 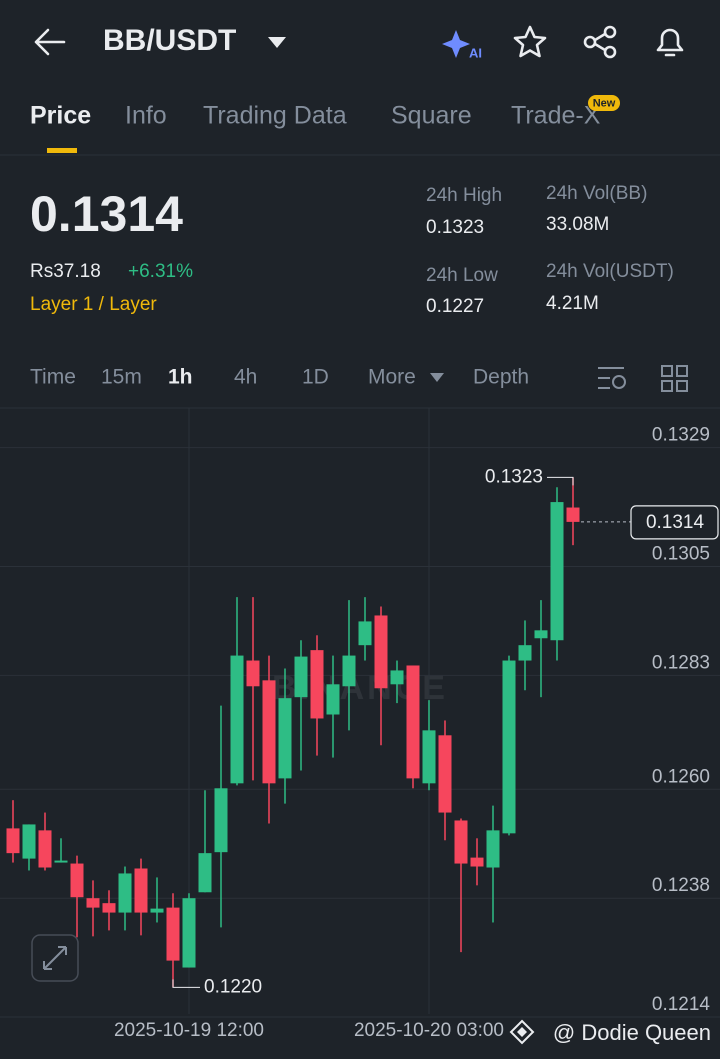 I want to click on interval: 15m, so click(x=121, y=377).